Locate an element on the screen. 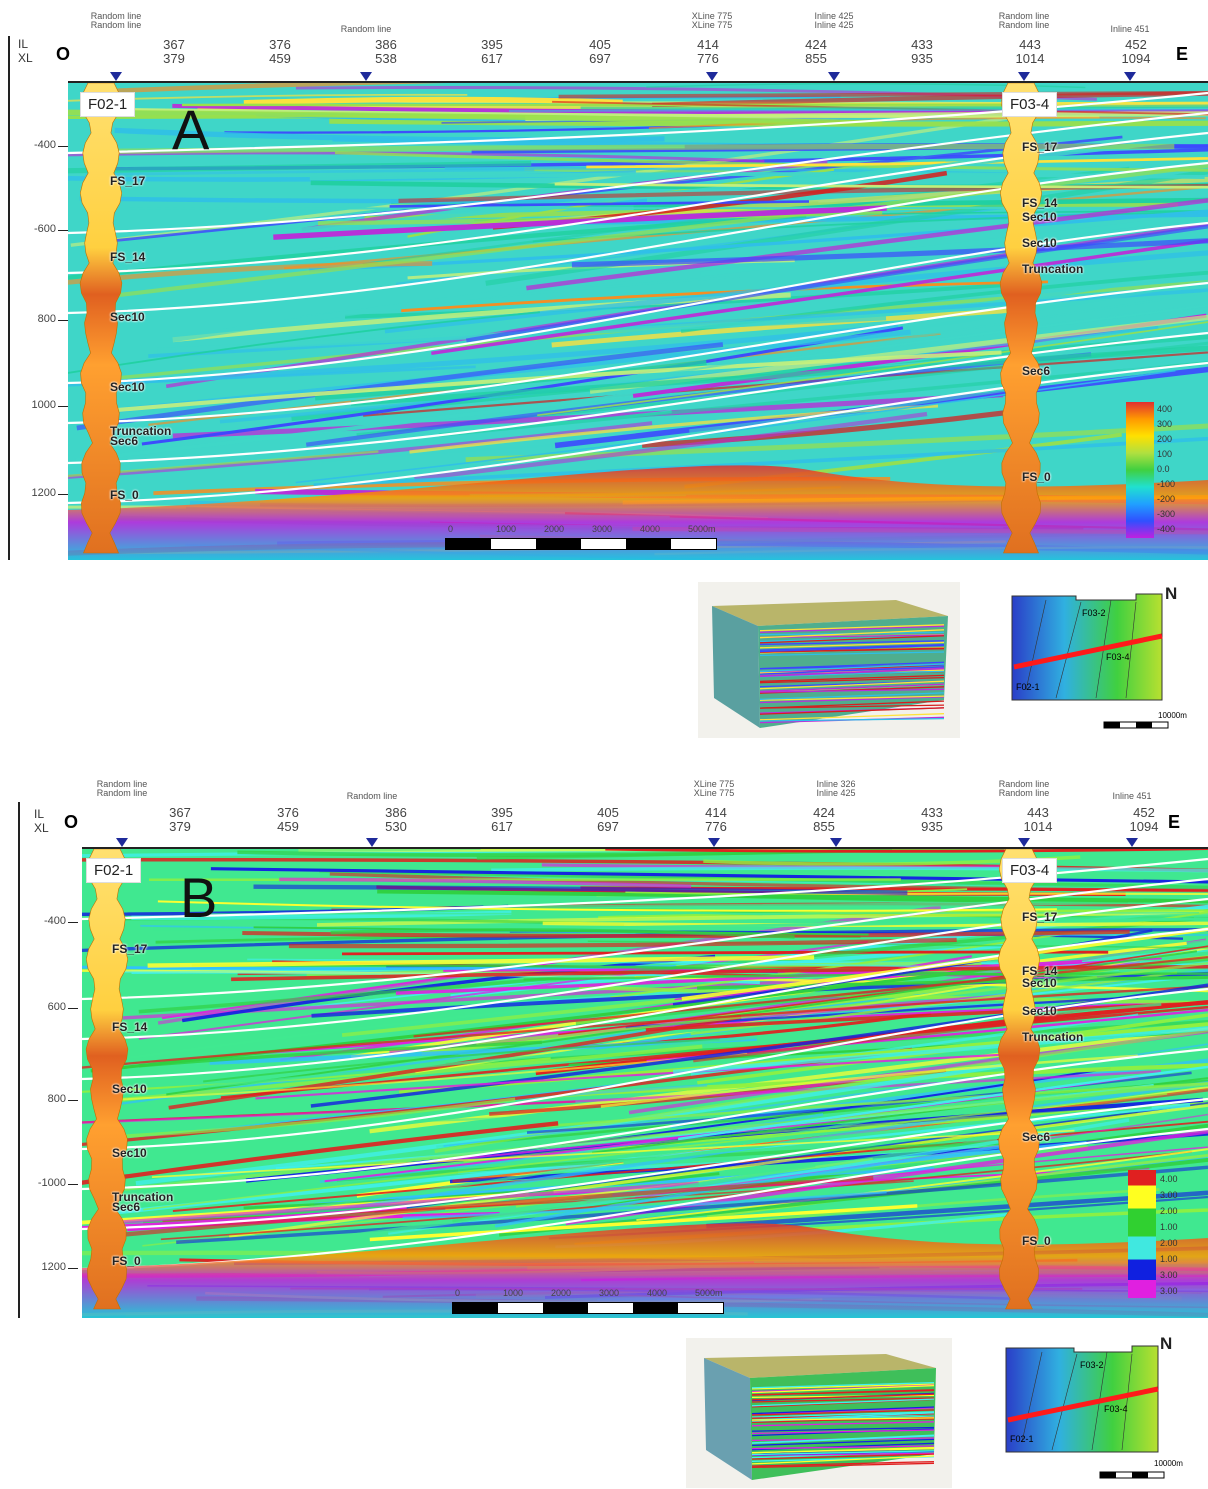  scale-label: 3000 is located at coordinates (602, 529).